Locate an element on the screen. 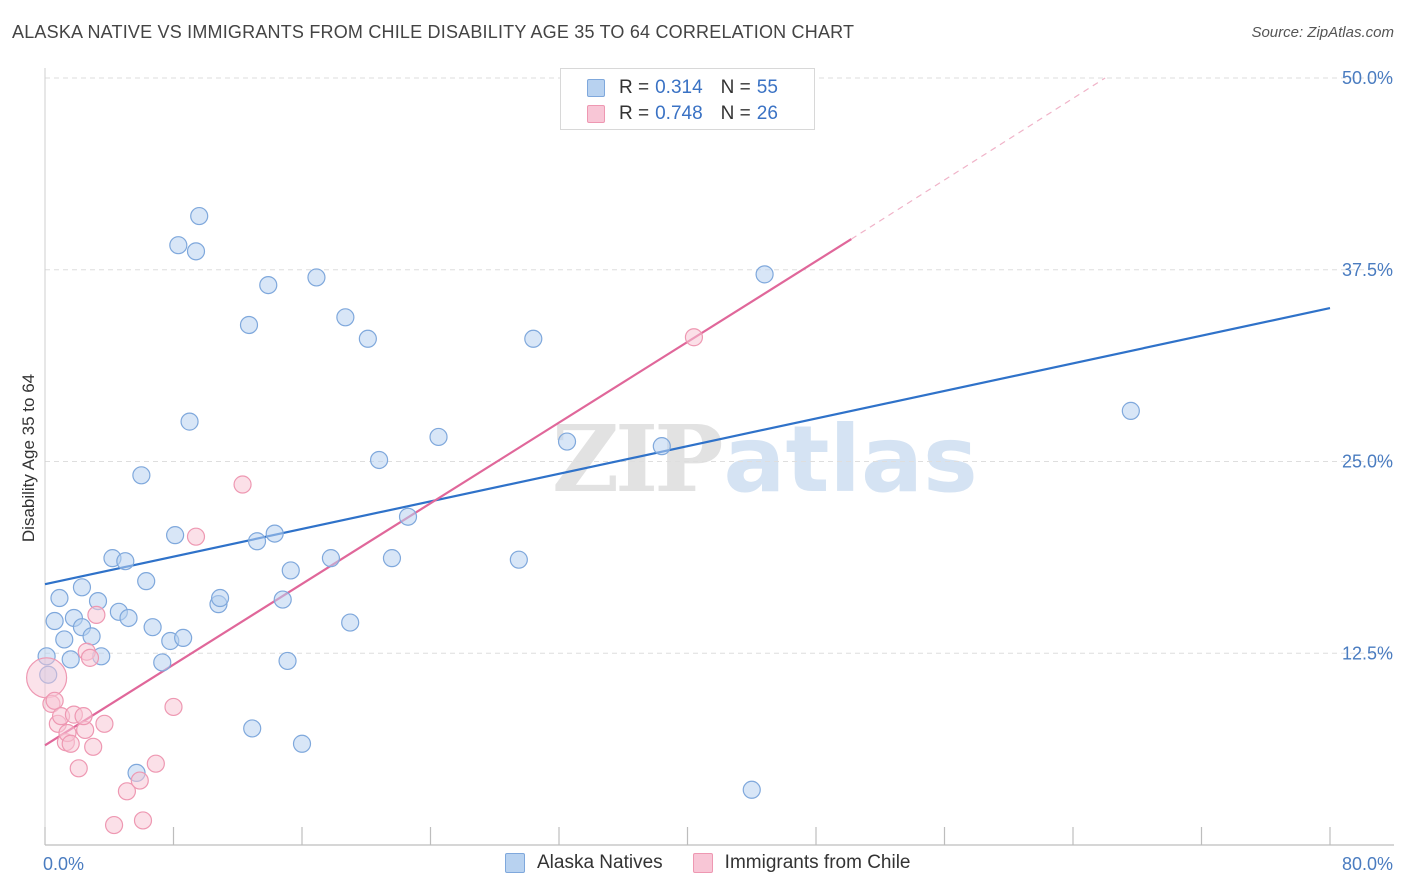 The image size is (1406, 892). n-value: 55 is located at coordinates (767, 87).